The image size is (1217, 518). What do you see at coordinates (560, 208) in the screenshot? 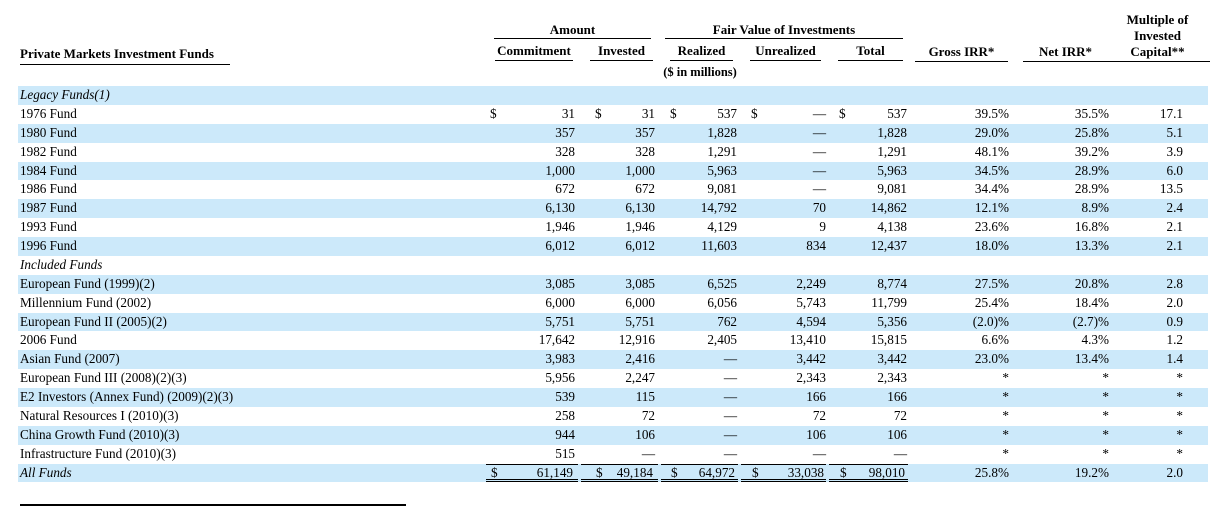
I see `commitment-value: 6,130` at bounding box center [560, 208].